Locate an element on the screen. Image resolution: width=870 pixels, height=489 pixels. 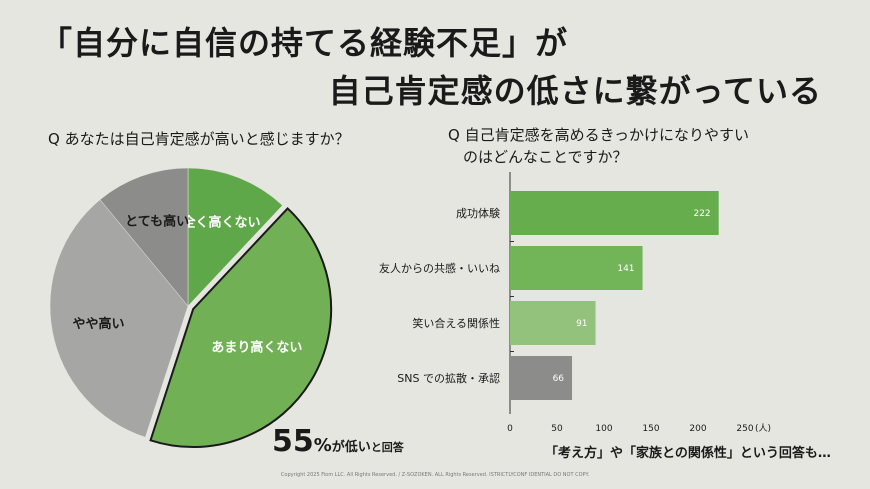
pie-slice-label-3: とても高い is located at coordinates (157, 221).